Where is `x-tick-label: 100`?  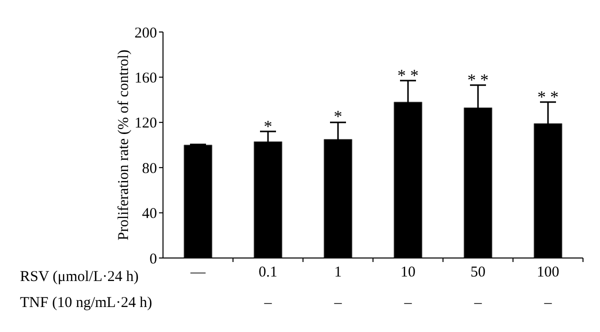 x-tick-label: 100 is located at coordinates (548, 272).